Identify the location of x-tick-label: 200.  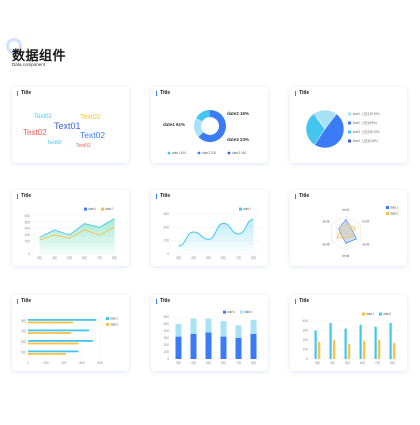
(46, 363).